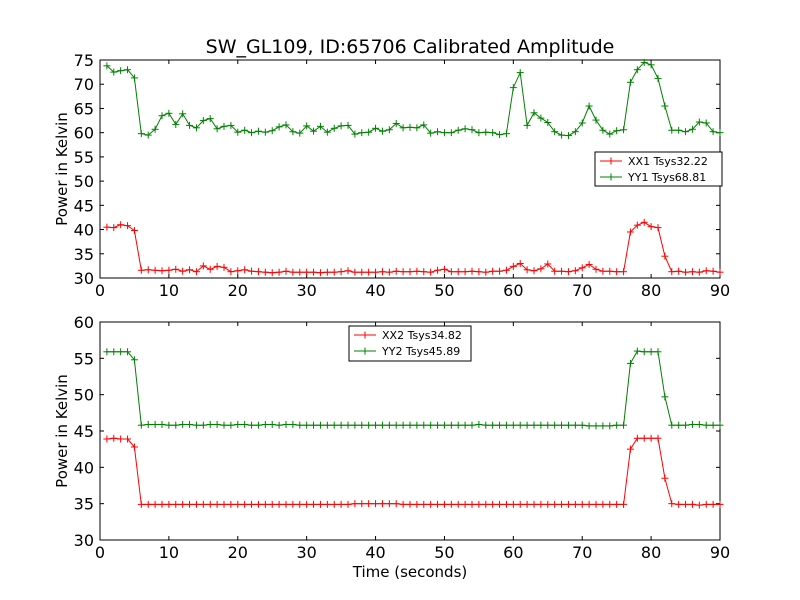 The width and height of the screenshot is (800, 600). Describe the element at coordinates (84, 254) in the screenshot. I see `chart0-ytick-label: 35` at that location.